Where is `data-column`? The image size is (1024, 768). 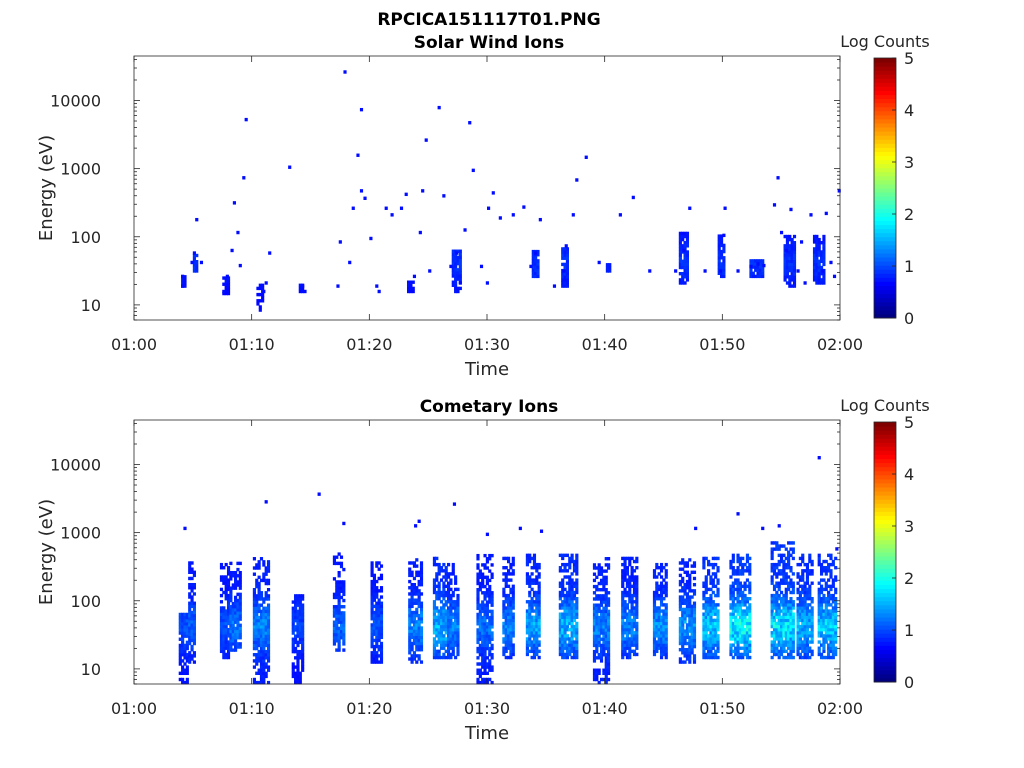
data-column is located at coordinates (601, 621).